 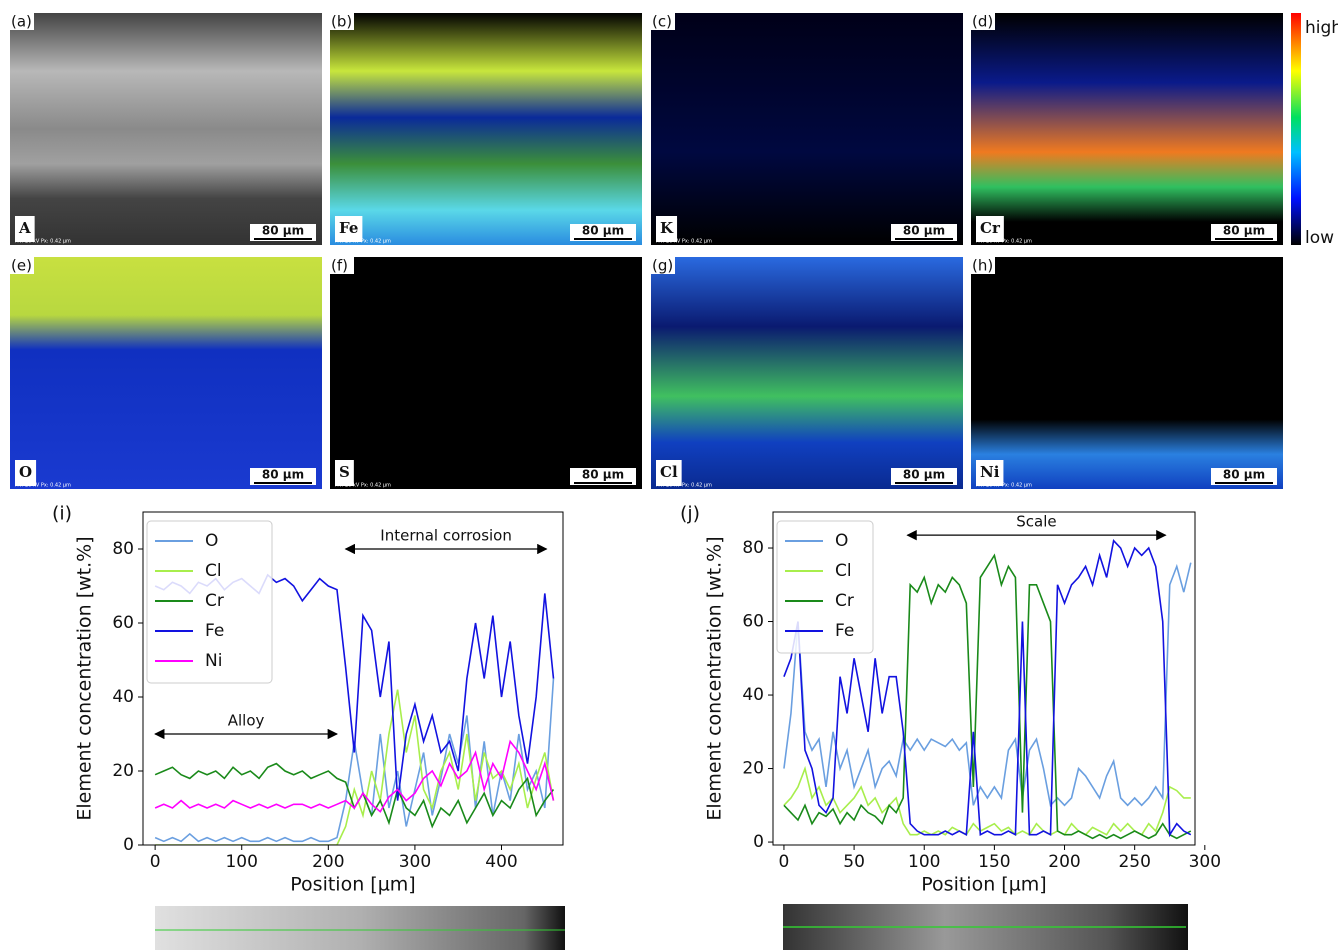 I want to click on legend-label: Ni, so click(x=213, y=661).